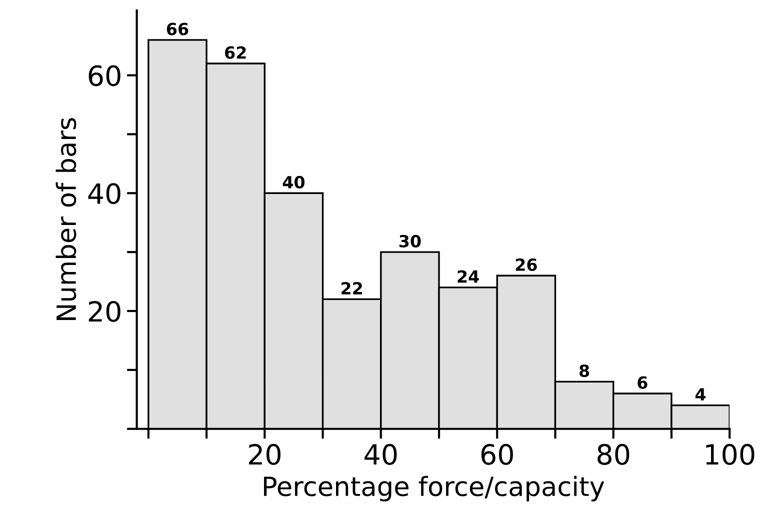 The image size is (760, 523). What do you see at coordinates (104, 193) in the screenshot?
I see `y-tick-label: 40` at bounding box center [104, 193].